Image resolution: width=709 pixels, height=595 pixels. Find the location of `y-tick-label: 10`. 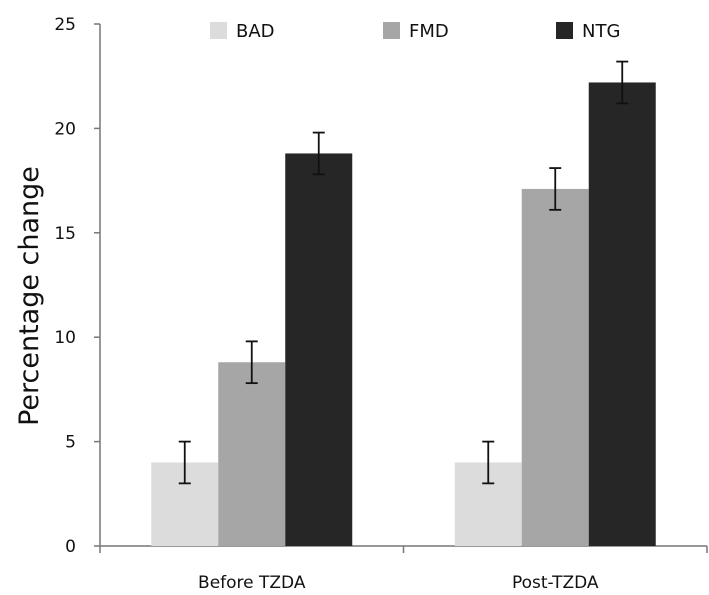

y-tick-label: 10 is located at coordinates (65, 338).